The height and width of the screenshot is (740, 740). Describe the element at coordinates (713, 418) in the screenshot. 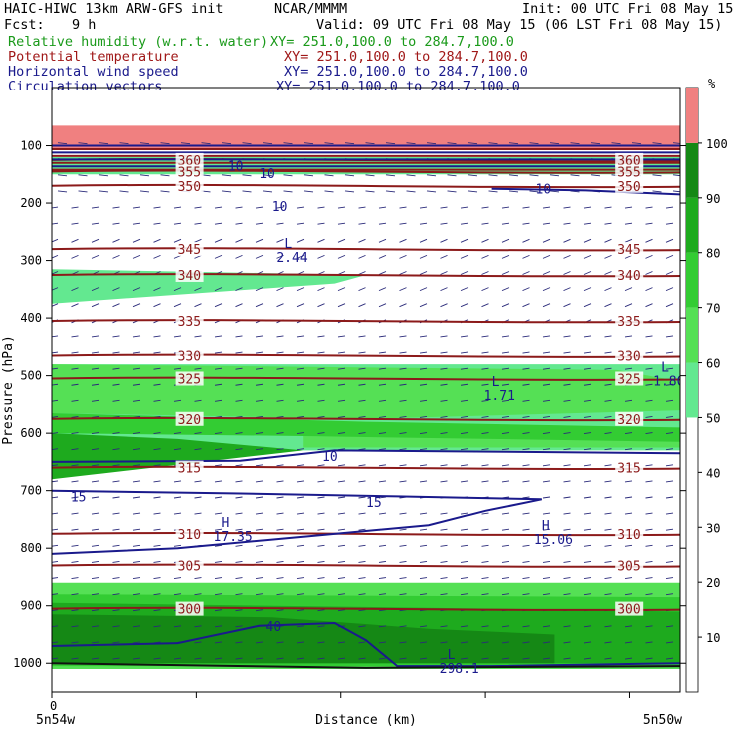

I see `colorbar-tick-label-4: 50` at that location.